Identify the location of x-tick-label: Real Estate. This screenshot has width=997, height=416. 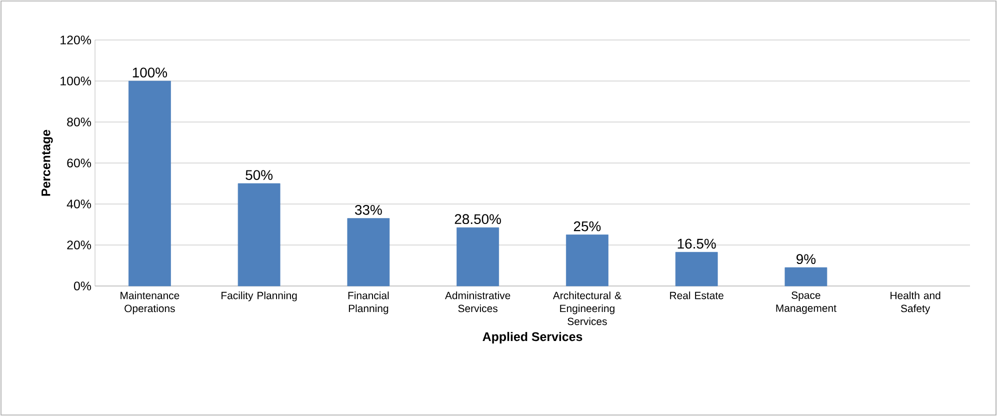
(697, 296).